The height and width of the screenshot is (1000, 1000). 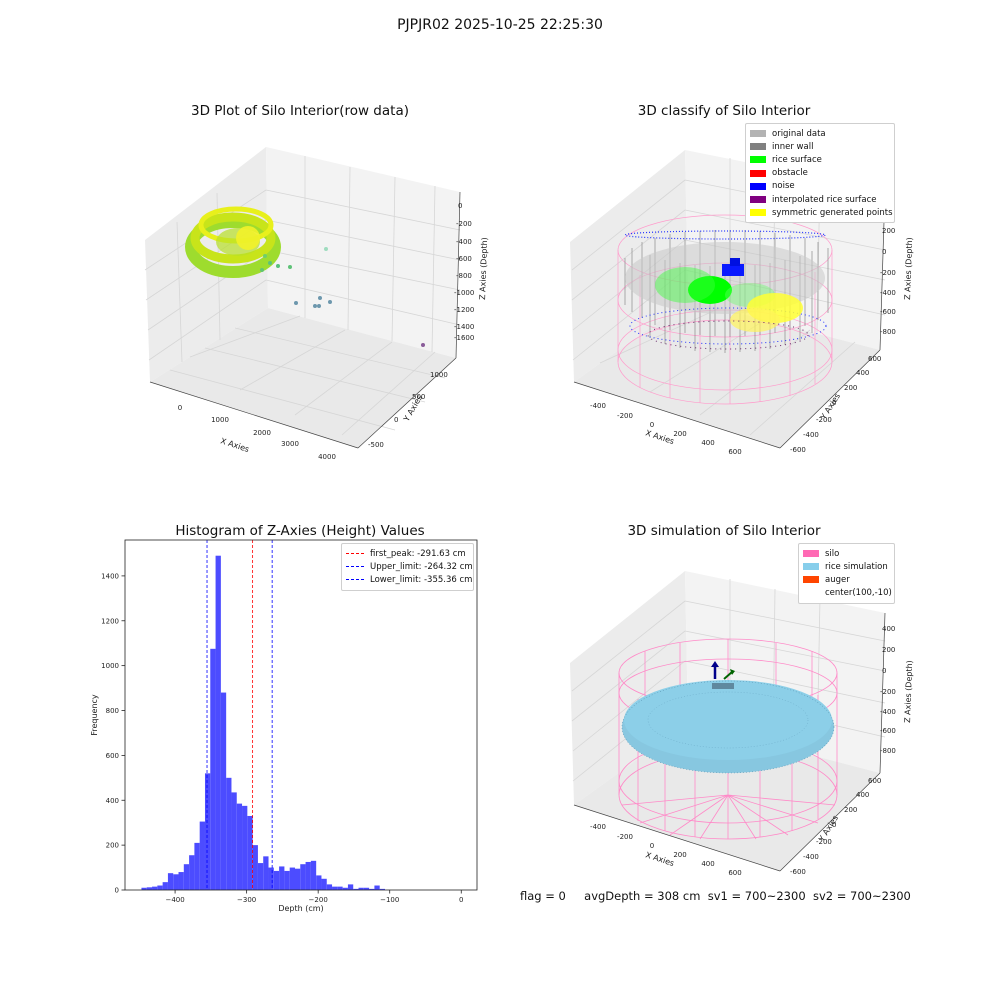 What do you see at coordinates (112, 711) in the screenshot?
I see `y-tick-label: 800` at bounding box center [112, 711].